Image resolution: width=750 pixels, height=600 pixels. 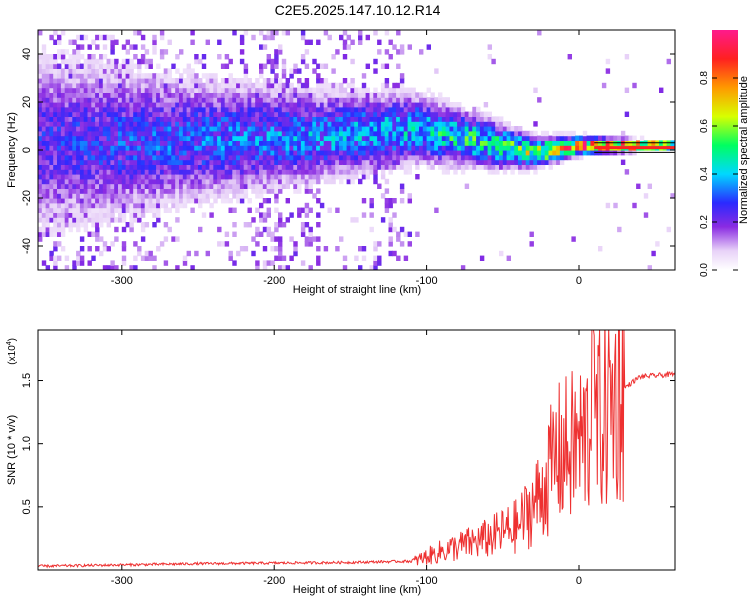 I want to click on x-tick-label: -300, so click(x=122, y=281).